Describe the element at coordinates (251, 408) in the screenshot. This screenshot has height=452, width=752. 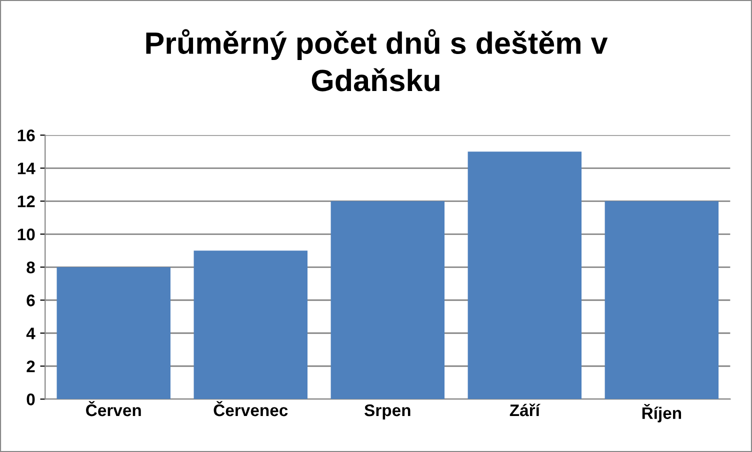
I see `x-tick-label: Červenec` at that location.